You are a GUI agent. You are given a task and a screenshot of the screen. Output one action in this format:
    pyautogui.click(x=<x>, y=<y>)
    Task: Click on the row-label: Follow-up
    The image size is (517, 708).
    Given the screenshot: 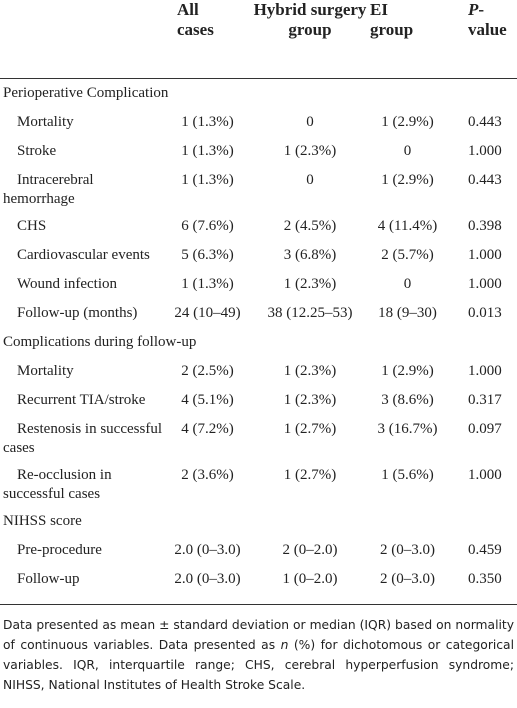 What is the action you would take?
    pyautogui.click(x=48, y=578)
    